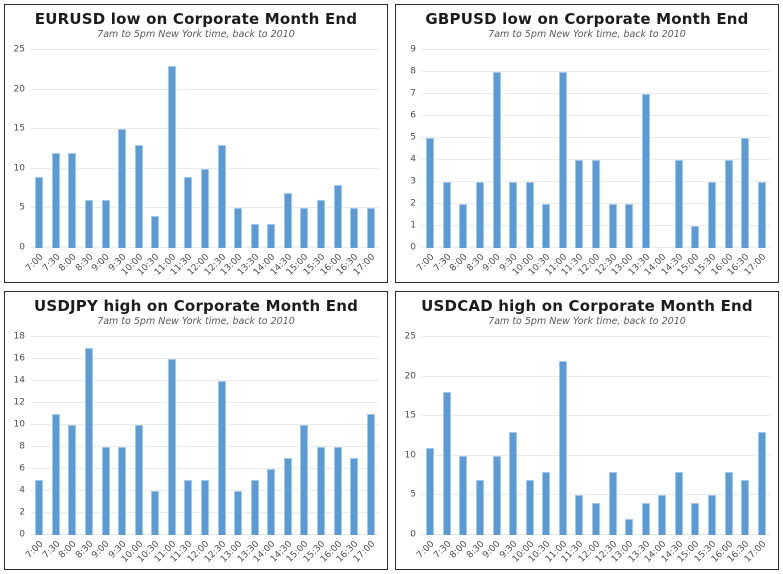 Image resolution: width=783 pixels, height=574 pixels. What do you see at coordinates (413, 93) in the screenshot?
I see `y-tick-label: 7` at bounding box center [413, 93].